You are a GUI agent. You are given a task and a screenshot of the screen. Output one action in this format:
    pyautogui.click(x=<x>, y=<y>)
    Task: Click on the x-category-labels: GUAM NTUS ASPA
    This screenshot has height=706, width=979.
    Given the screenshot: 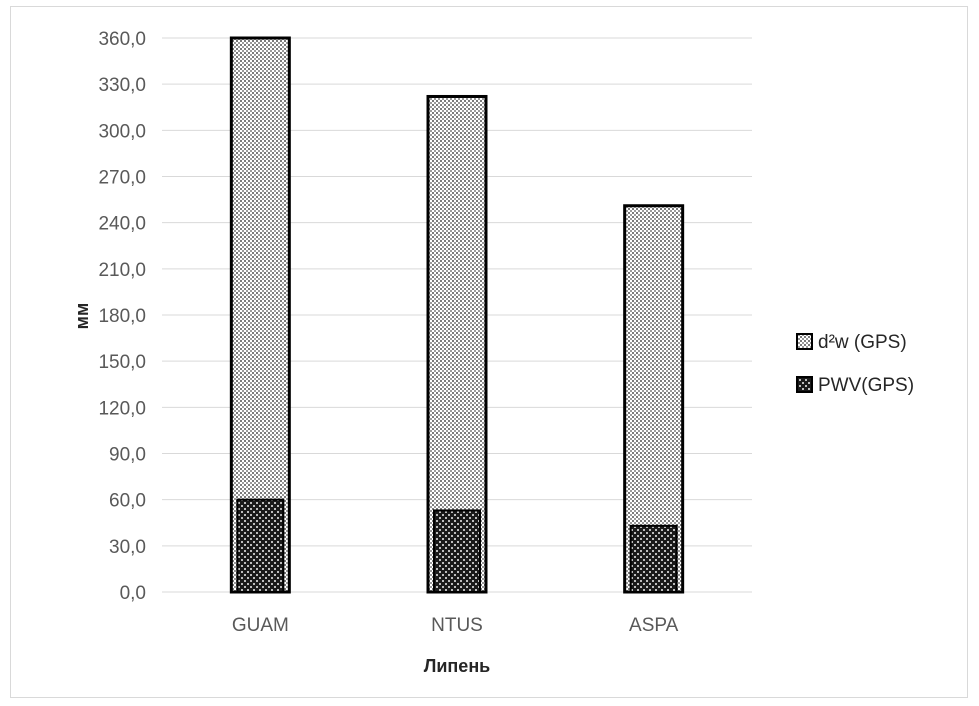 What is the action you would take?
    pyautogui.click(x=455, y=625)
    